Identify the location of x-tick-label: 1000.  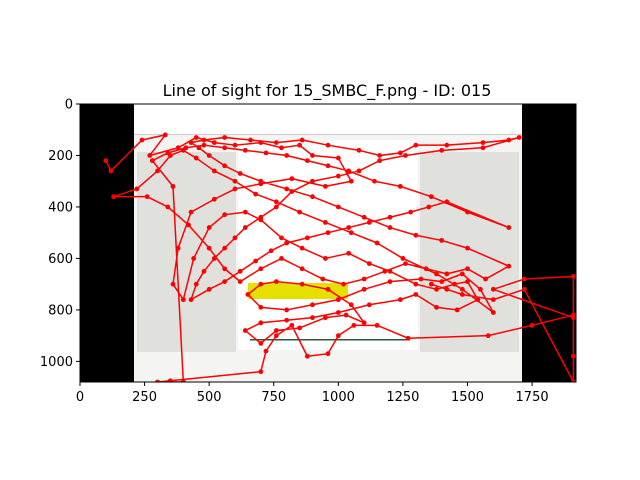
(338, 397).